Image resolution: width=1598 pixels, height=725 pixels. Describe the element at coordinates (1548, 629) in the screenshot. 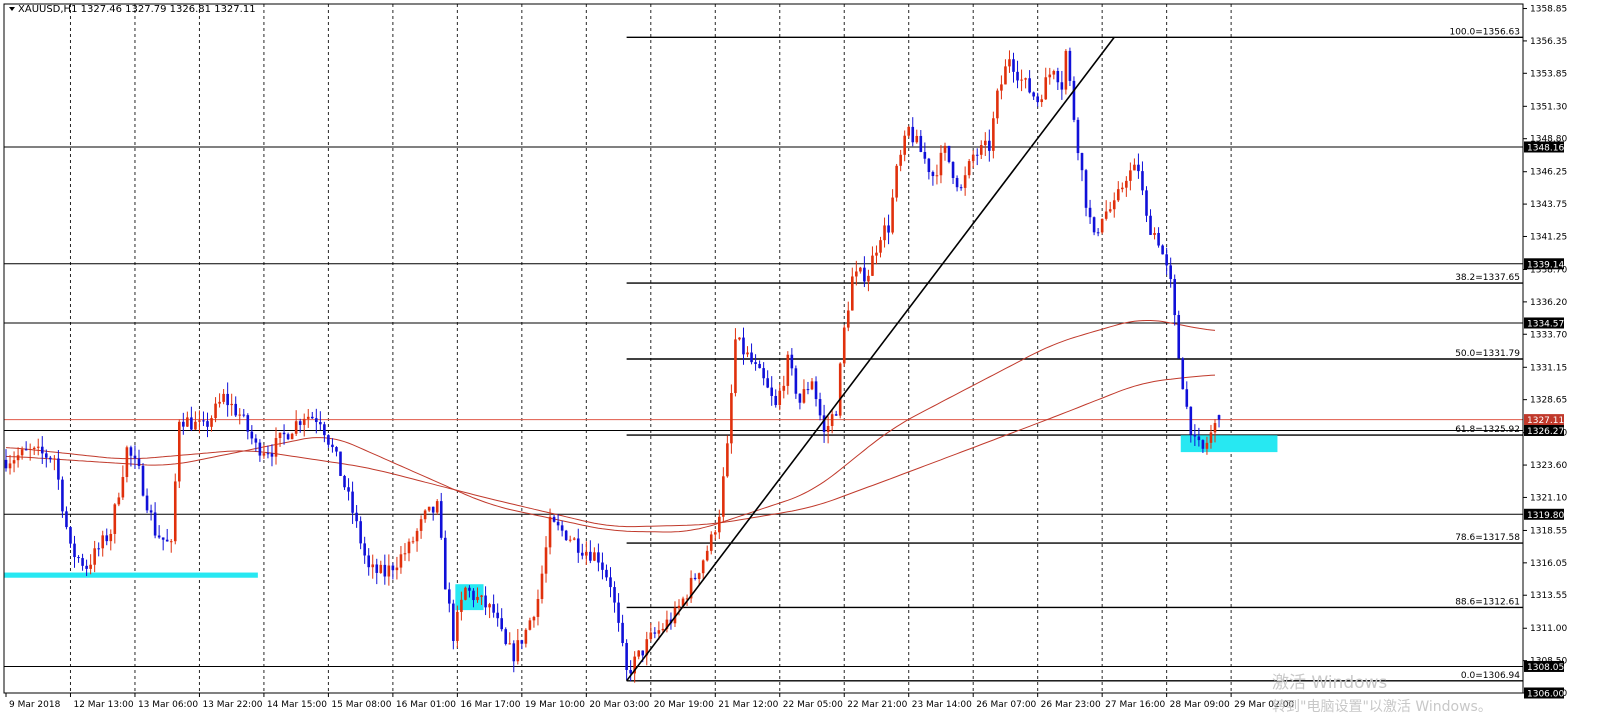

I see `y-tick-label: 1311.00` at that location.